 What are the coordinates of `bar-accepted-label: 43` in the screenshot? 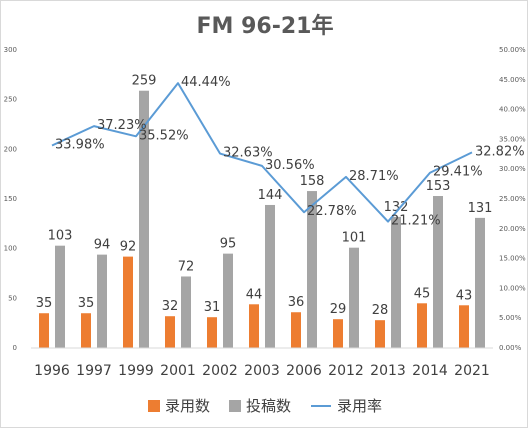 It's located at (464, 295).